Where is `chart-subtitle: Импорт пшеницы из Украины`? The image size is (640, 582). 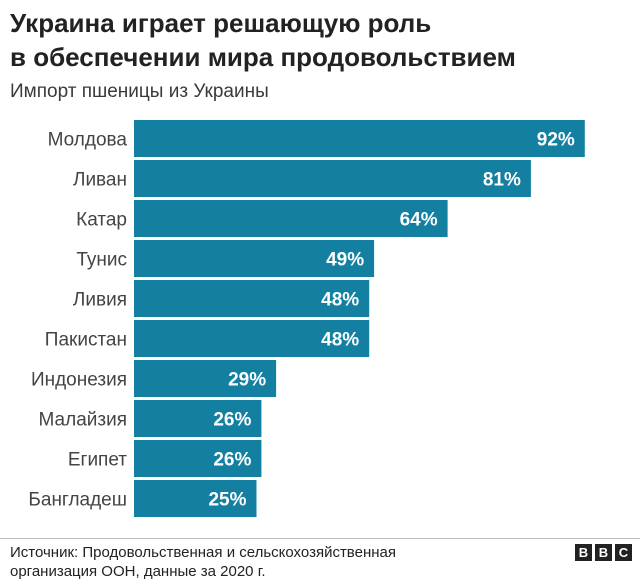 chart-subtitle: Импорт пшеницы из Украины is located at coordinates (139, 91).